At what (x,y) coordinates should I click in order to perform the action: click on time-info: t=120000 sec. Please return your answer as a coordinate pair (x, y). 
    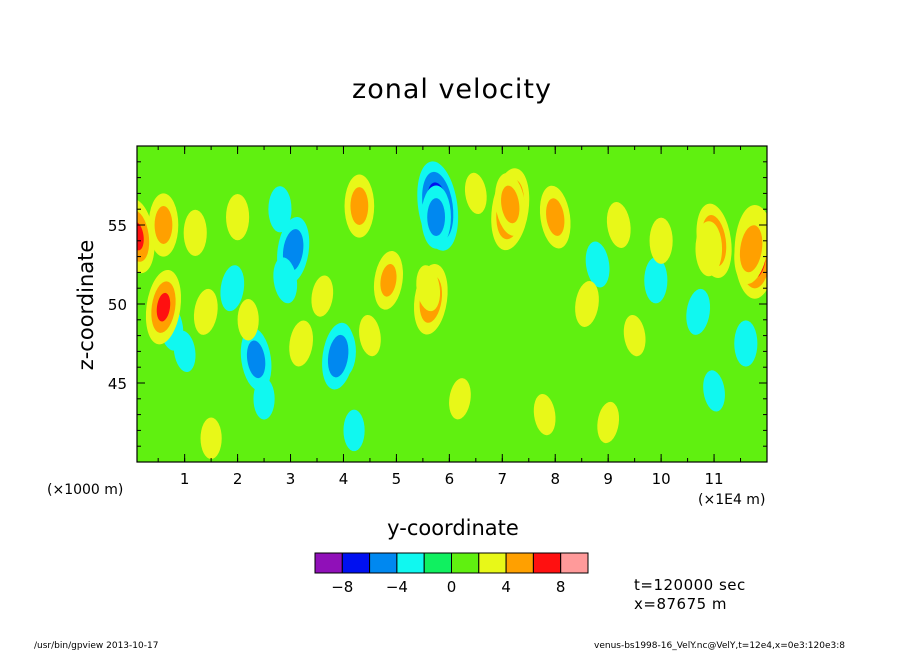
    Looking at the image, I should click on (690, 585).